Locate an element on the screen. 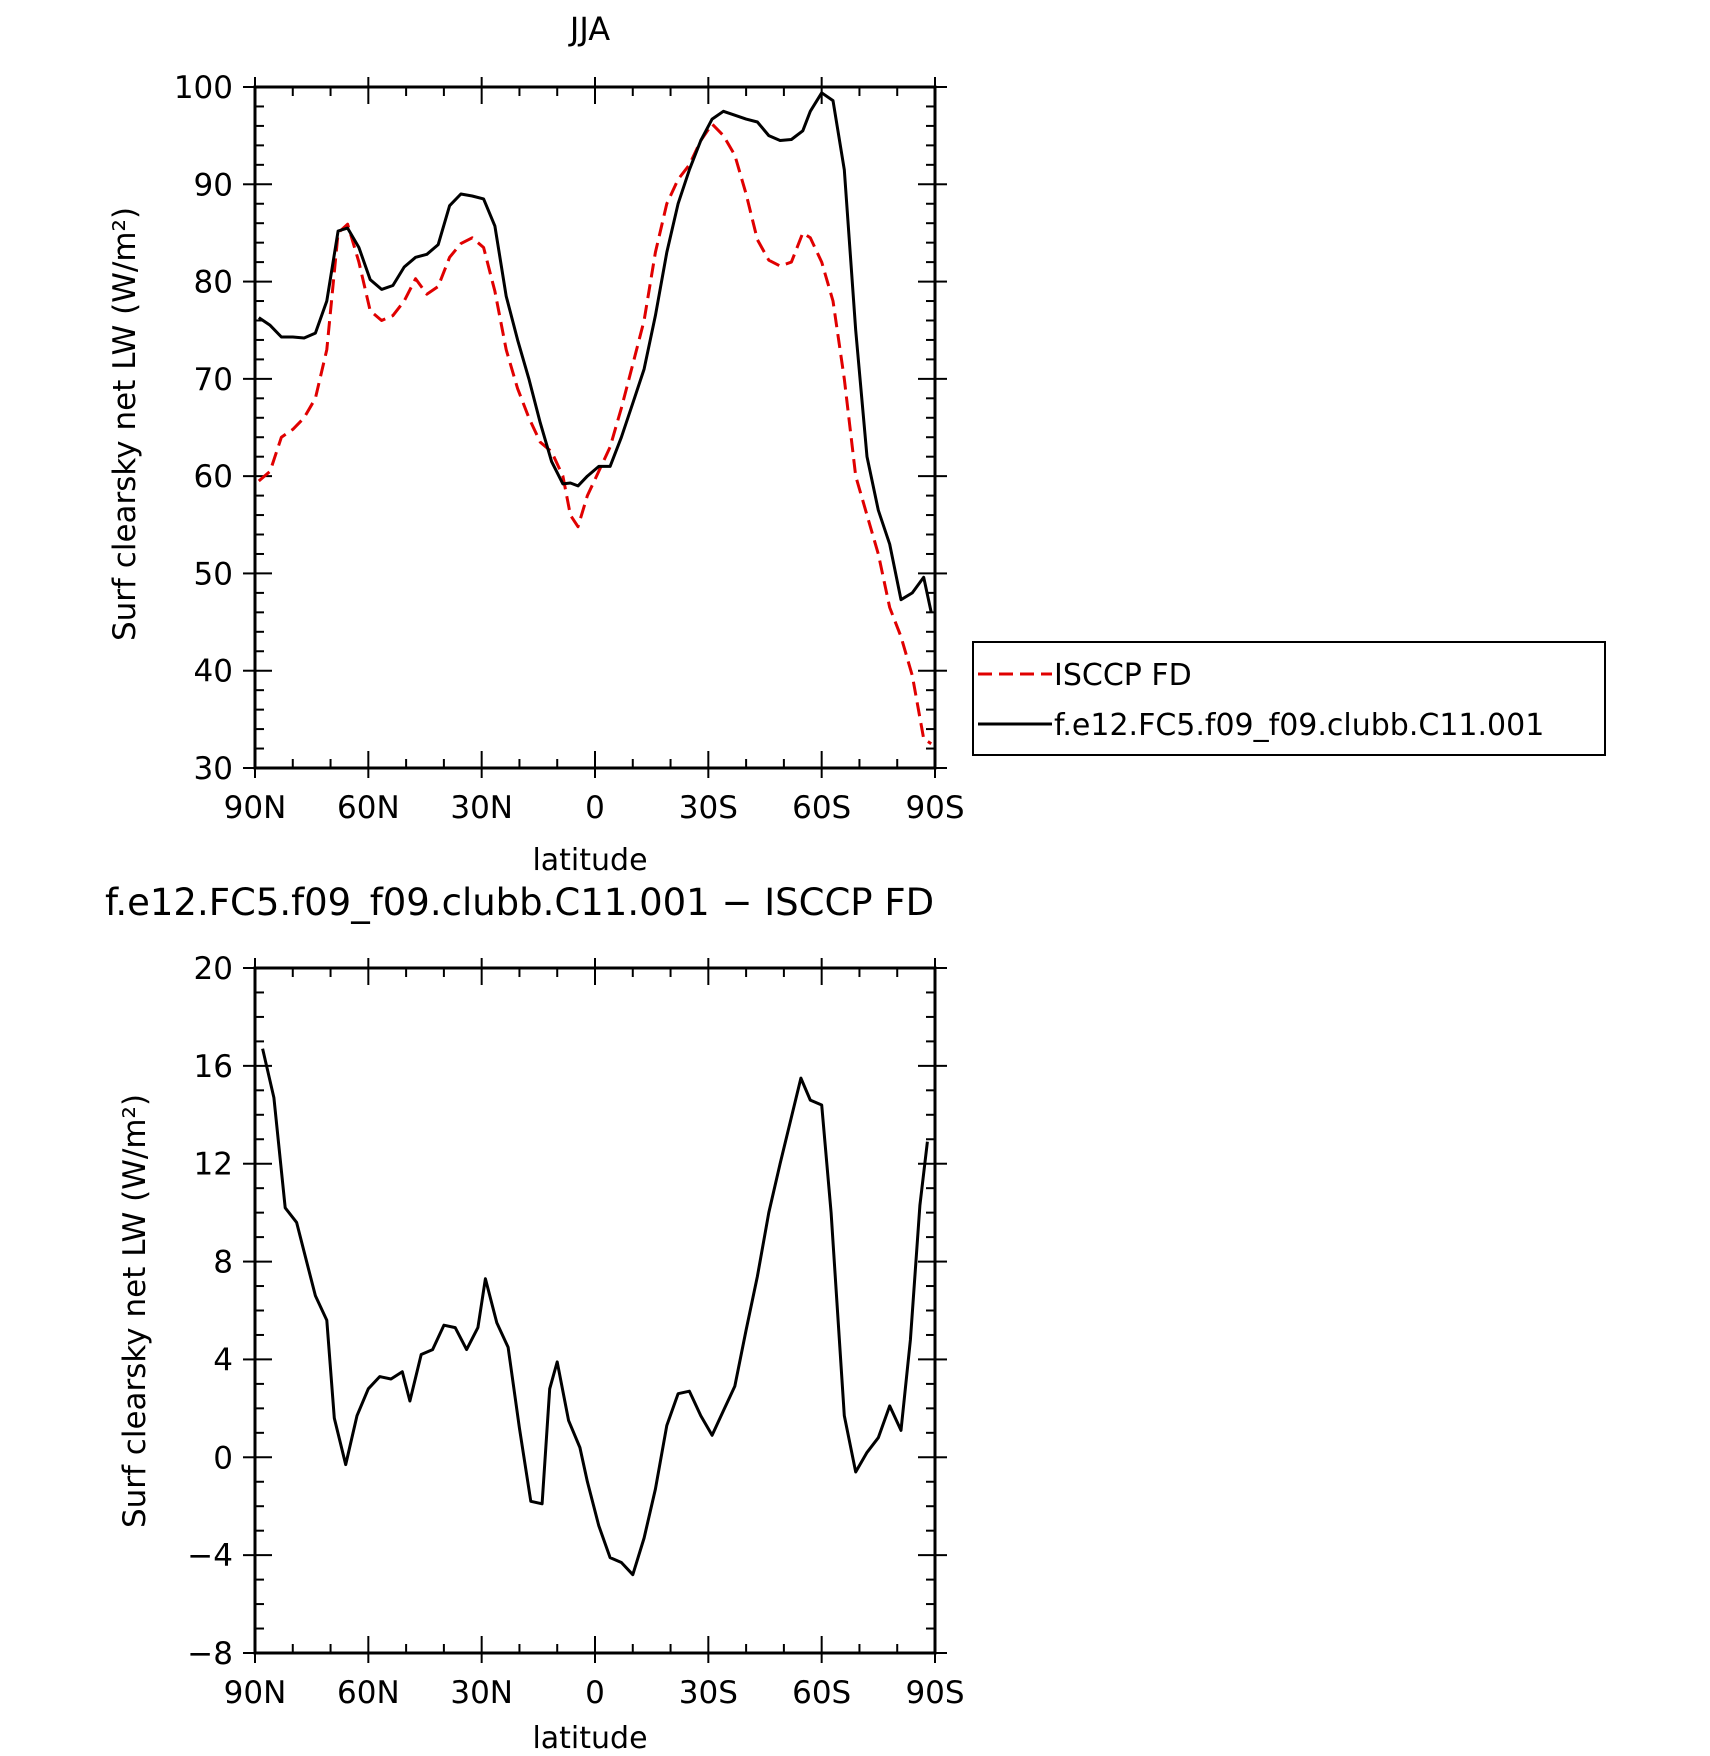  top-y-tick-label: 50 is located at coordinates (213, 574).